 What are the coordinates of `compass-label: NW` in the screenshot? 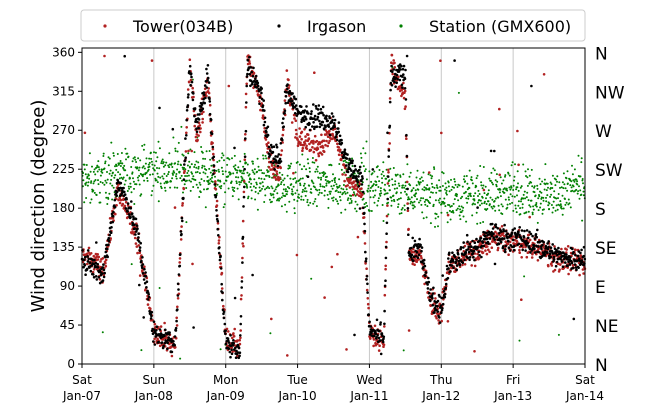 It's located at (610, 93).